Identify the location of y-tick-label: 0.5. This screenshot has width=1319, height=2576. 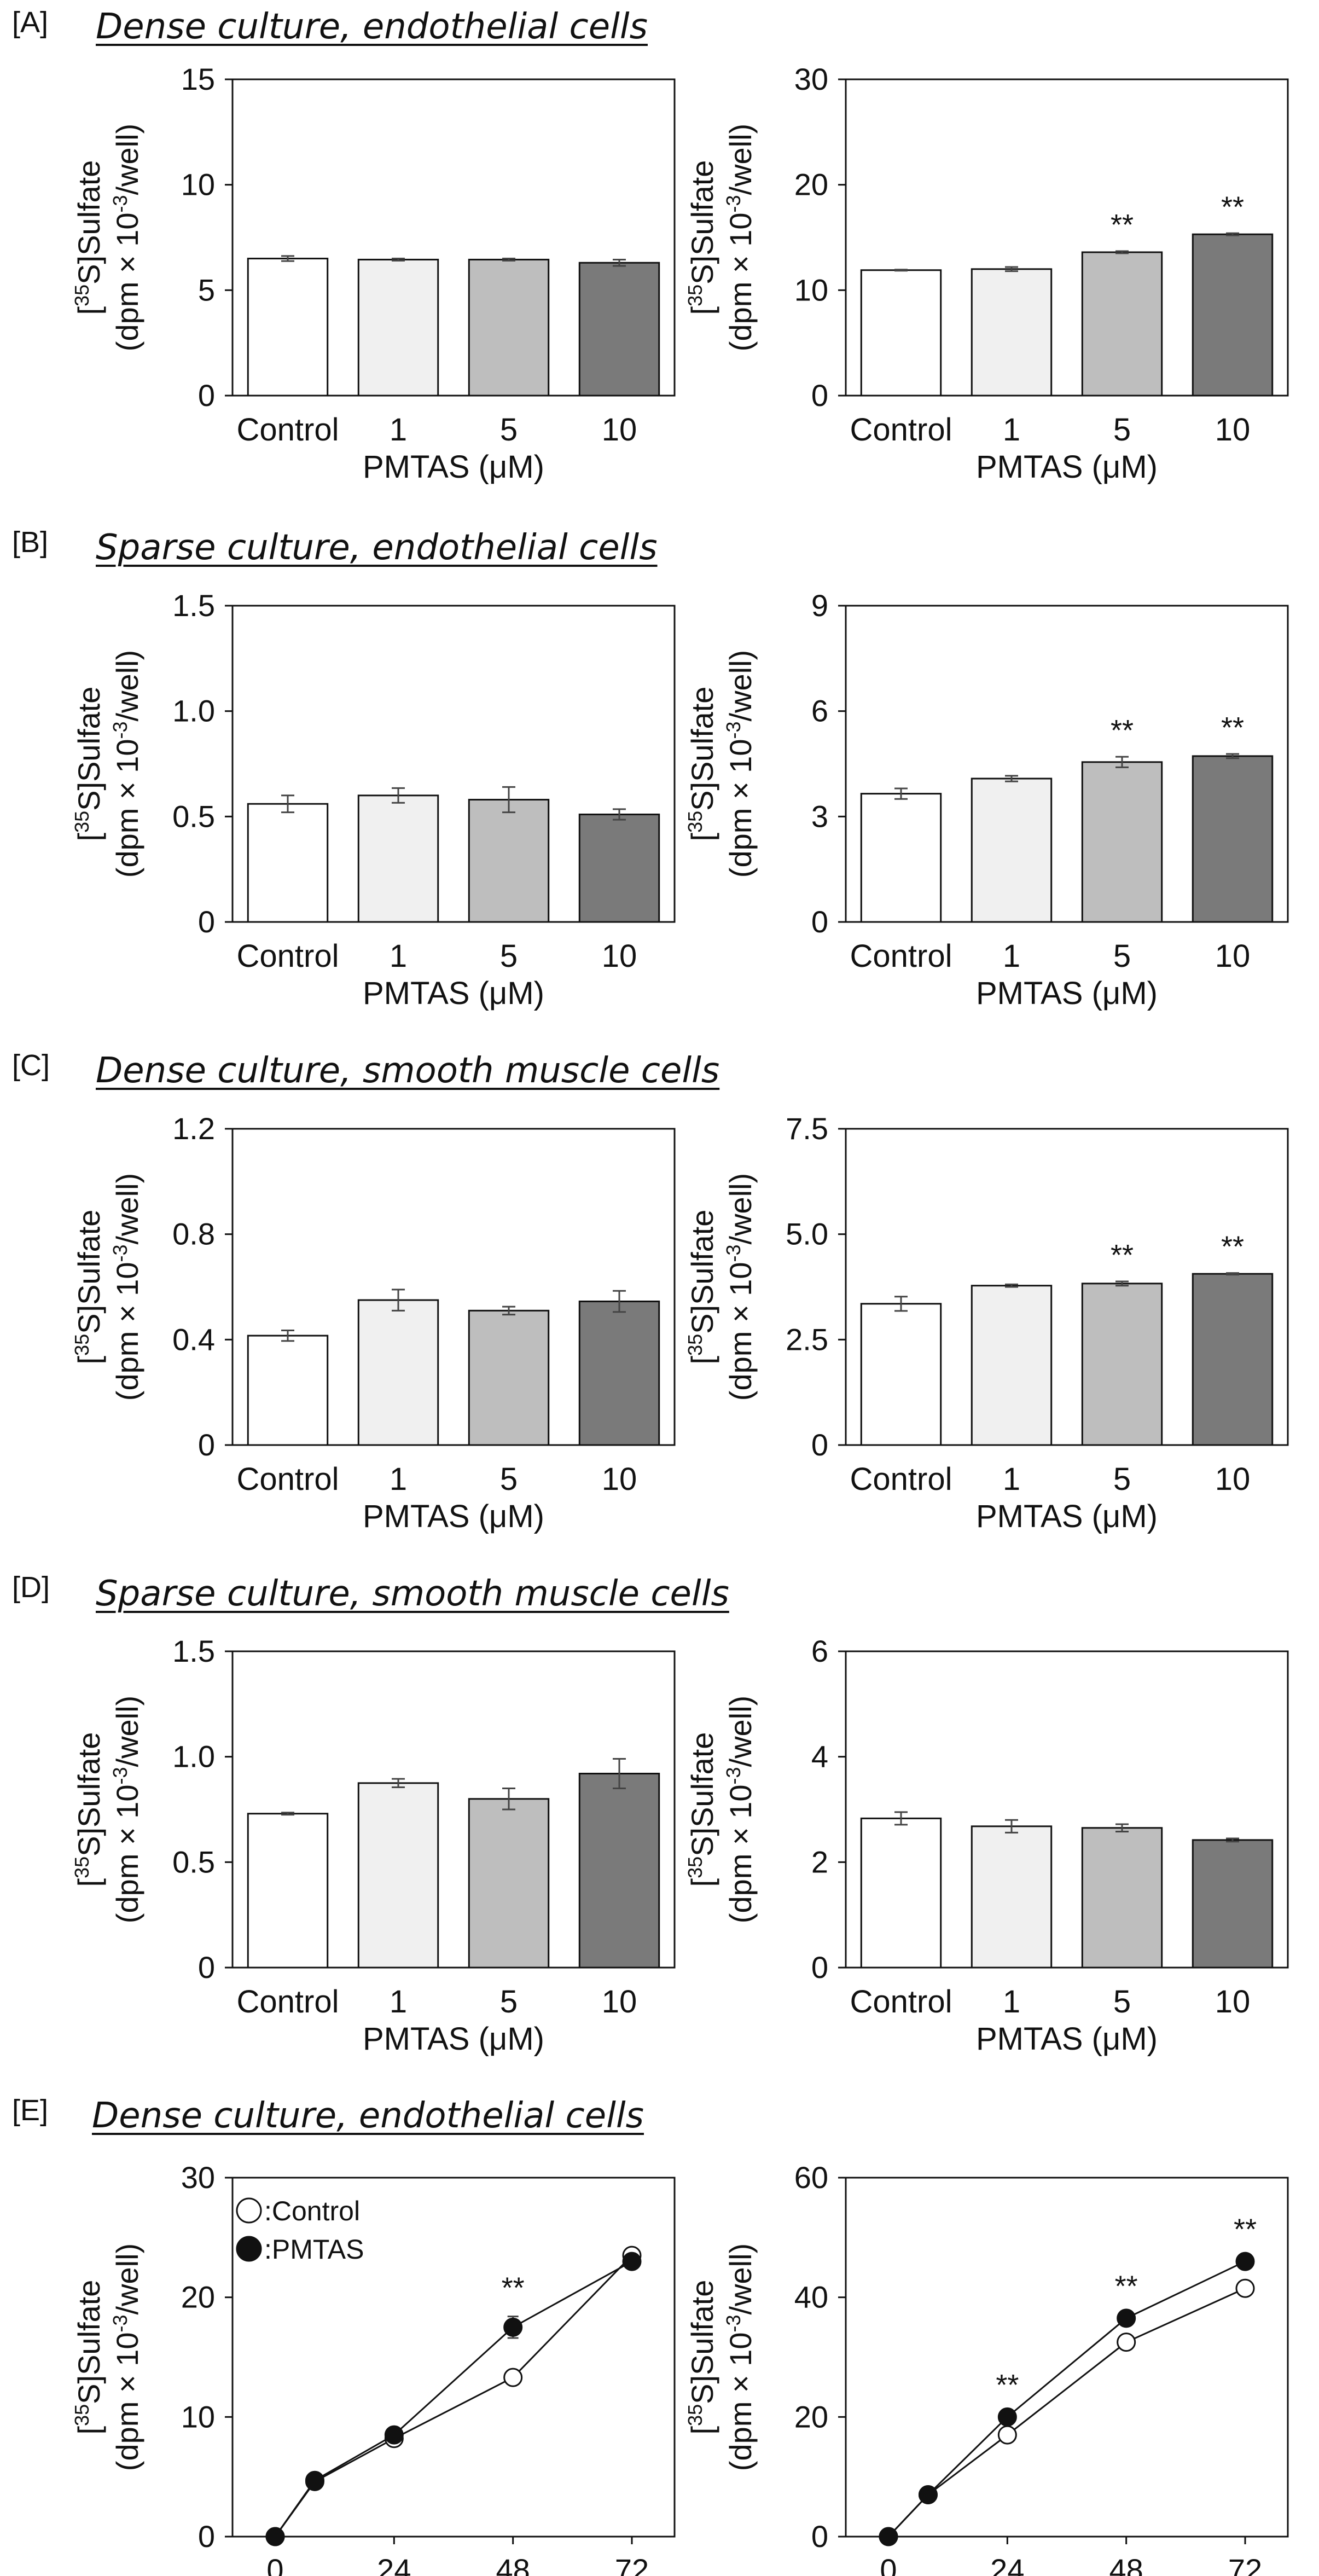
(194, 816).